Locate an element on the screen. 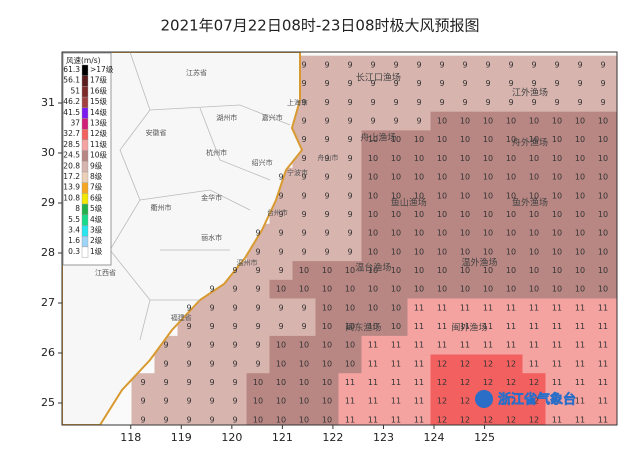  legend-label: >17级 is located at coordinates (102, 69).